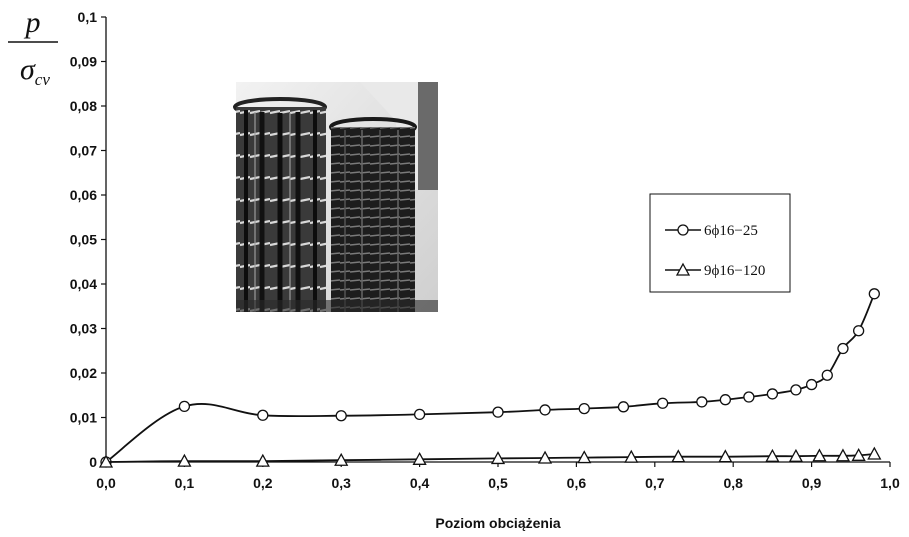  What do you see at coordinates (93, 462) in the screenshot?
I see `y-tick-label: 0` at bounding box center [93, 462].